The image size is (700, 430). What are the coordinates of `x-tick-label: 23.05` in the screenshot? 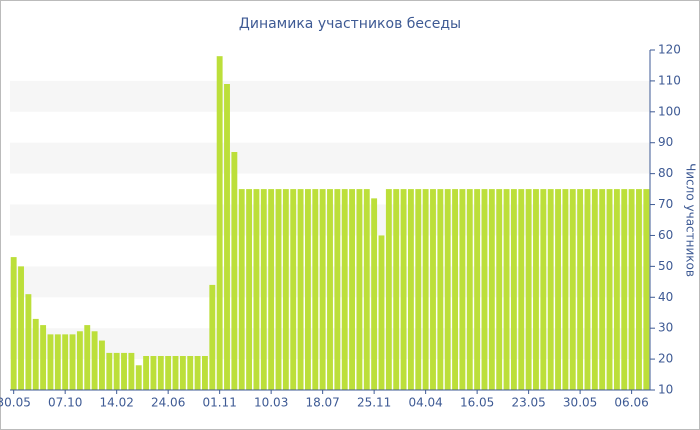 It's located at (528, 403).